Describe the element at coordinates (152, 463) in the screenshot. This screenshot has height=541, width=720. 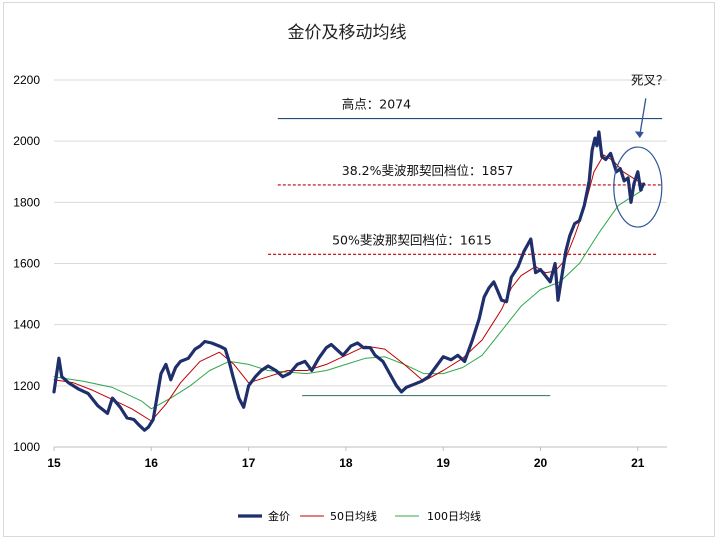
I see `x-tick-label: 16` at that location.